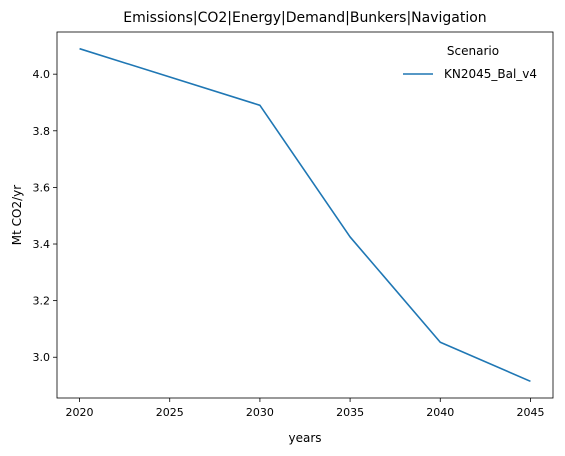 The image size is (565, 456). Describe the element at coordinates (45, 216) in the screenshot. I see `y-axis-ticks: 3.0 3.2 3.4 3.6 3.8 4.0` at that location.